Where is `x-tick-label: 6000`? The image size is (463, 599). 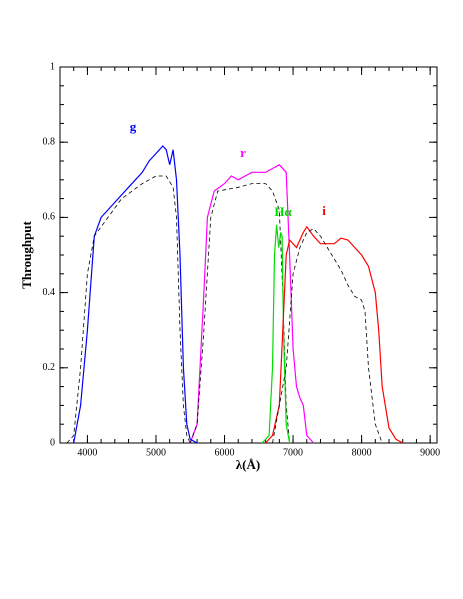
x-tick-label: 6000 is located at coordinates (225, 452).